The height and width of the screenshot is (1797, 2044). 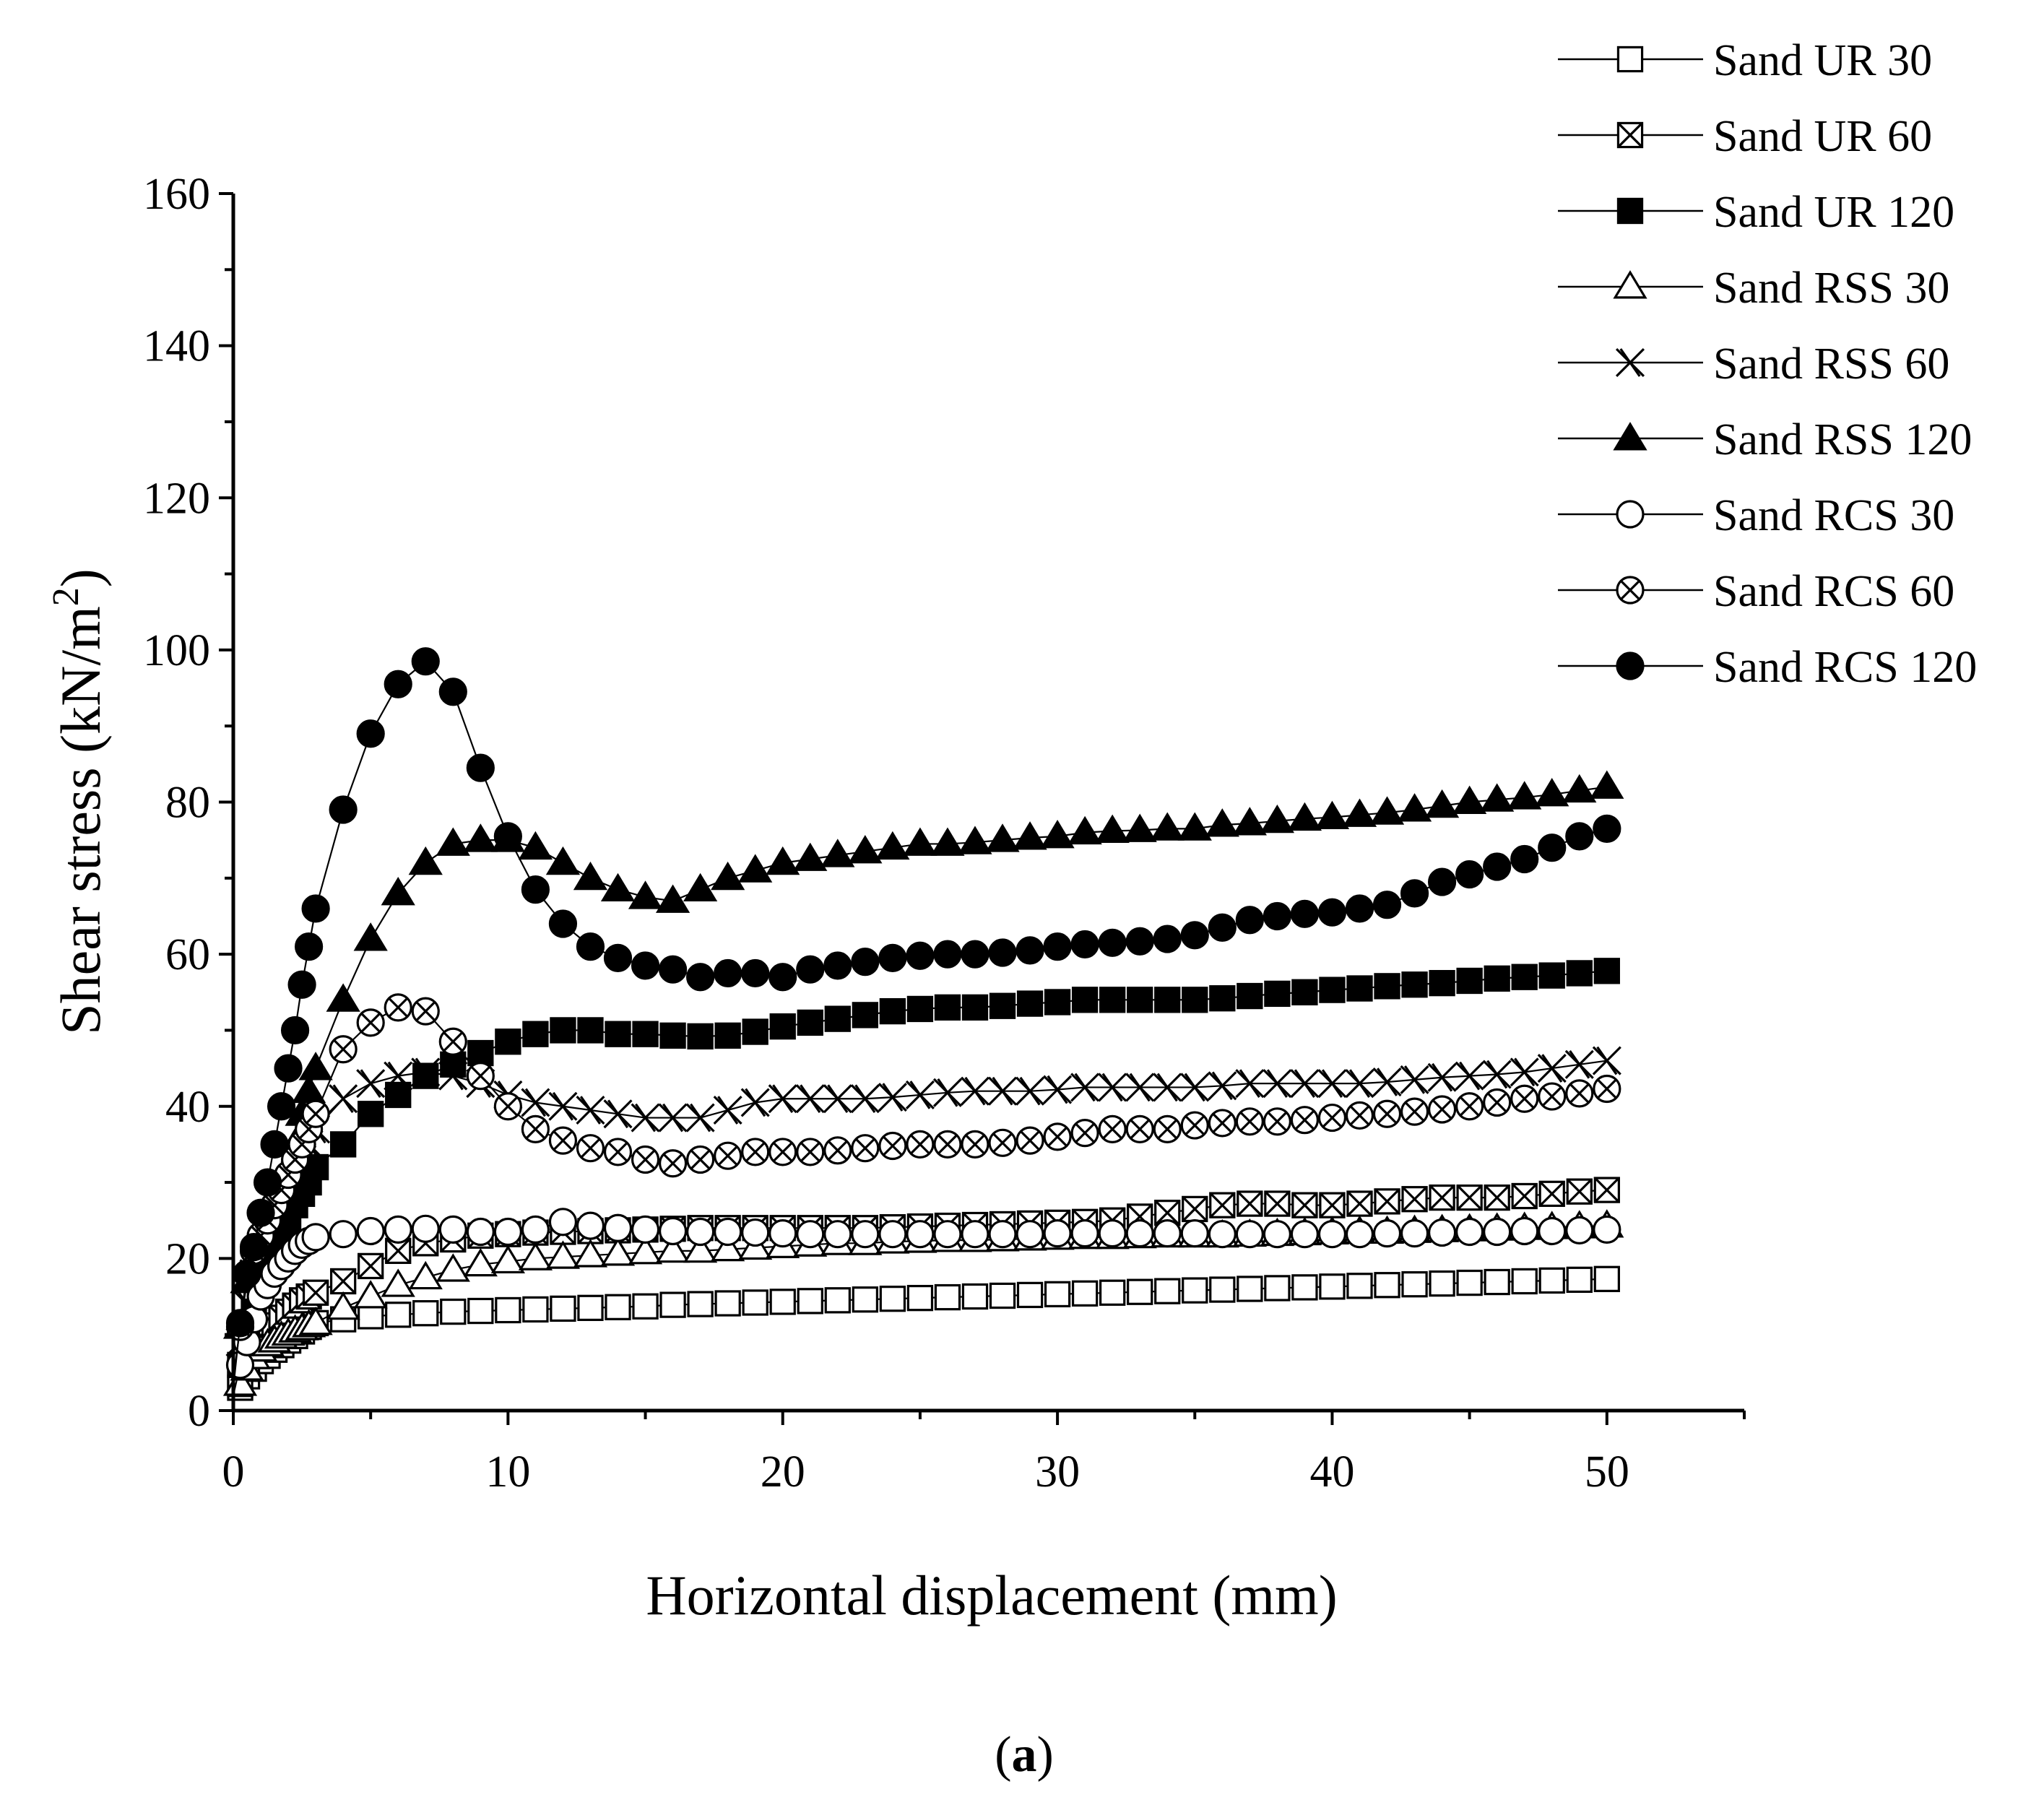 What do you see at coordinates (1024, 1755) in the screenshot?
I see `panel-label: (a)` at bounding box center [1024, 1755].